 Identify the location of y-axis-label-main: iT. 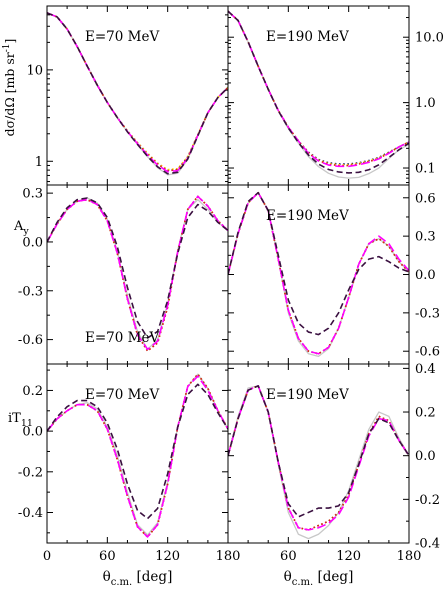
(14, 418).